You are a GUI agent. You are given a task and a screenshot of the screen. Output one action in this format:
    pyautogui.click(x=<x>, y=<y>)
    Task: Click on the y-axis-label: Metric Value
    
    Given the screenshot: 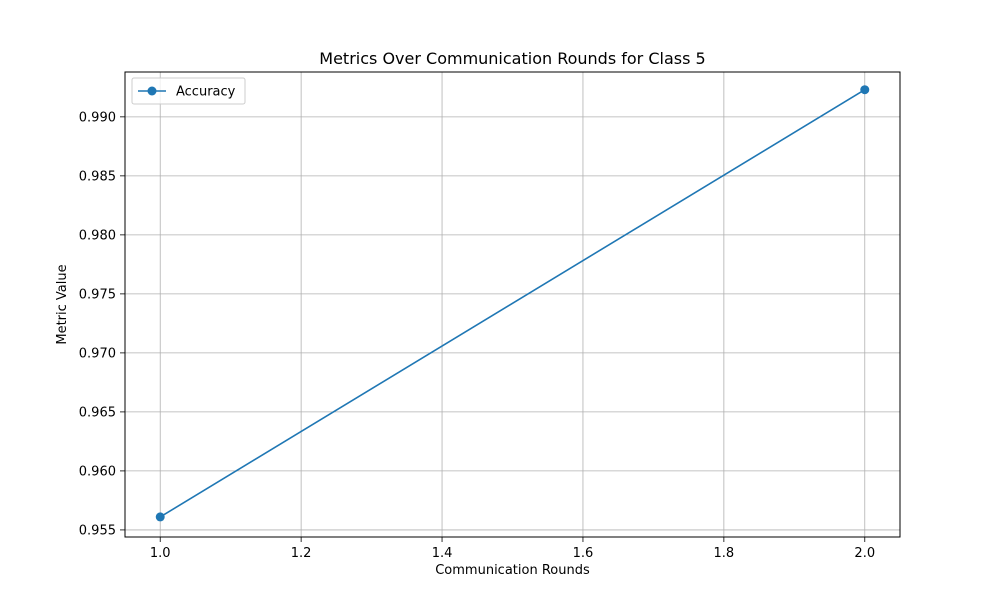 What is the action you would take?
    pyautogui.click(x=62, y=304)
    